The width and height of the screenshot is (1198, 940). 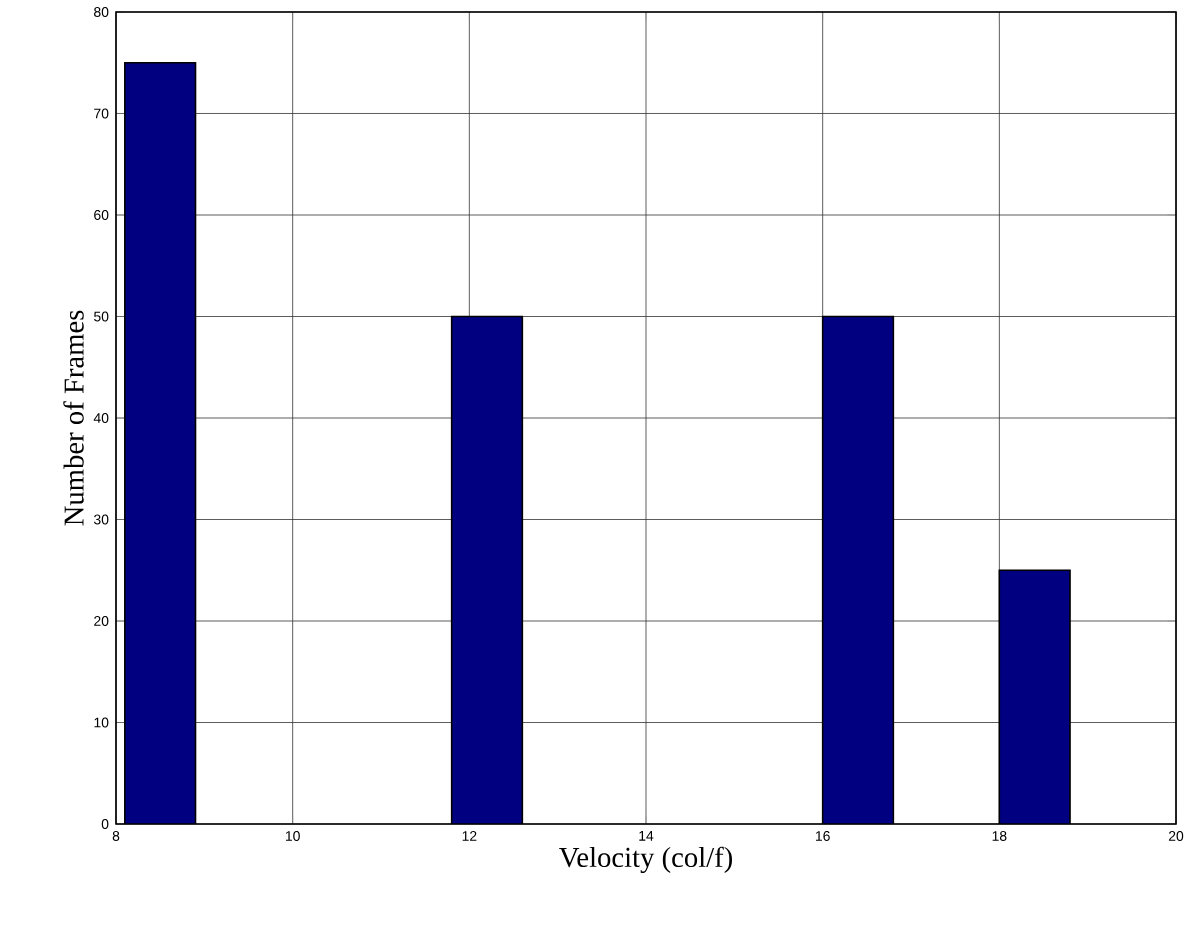 I want to click on x-axis-title: Velocity (col/f), so click(x=645, y=860).